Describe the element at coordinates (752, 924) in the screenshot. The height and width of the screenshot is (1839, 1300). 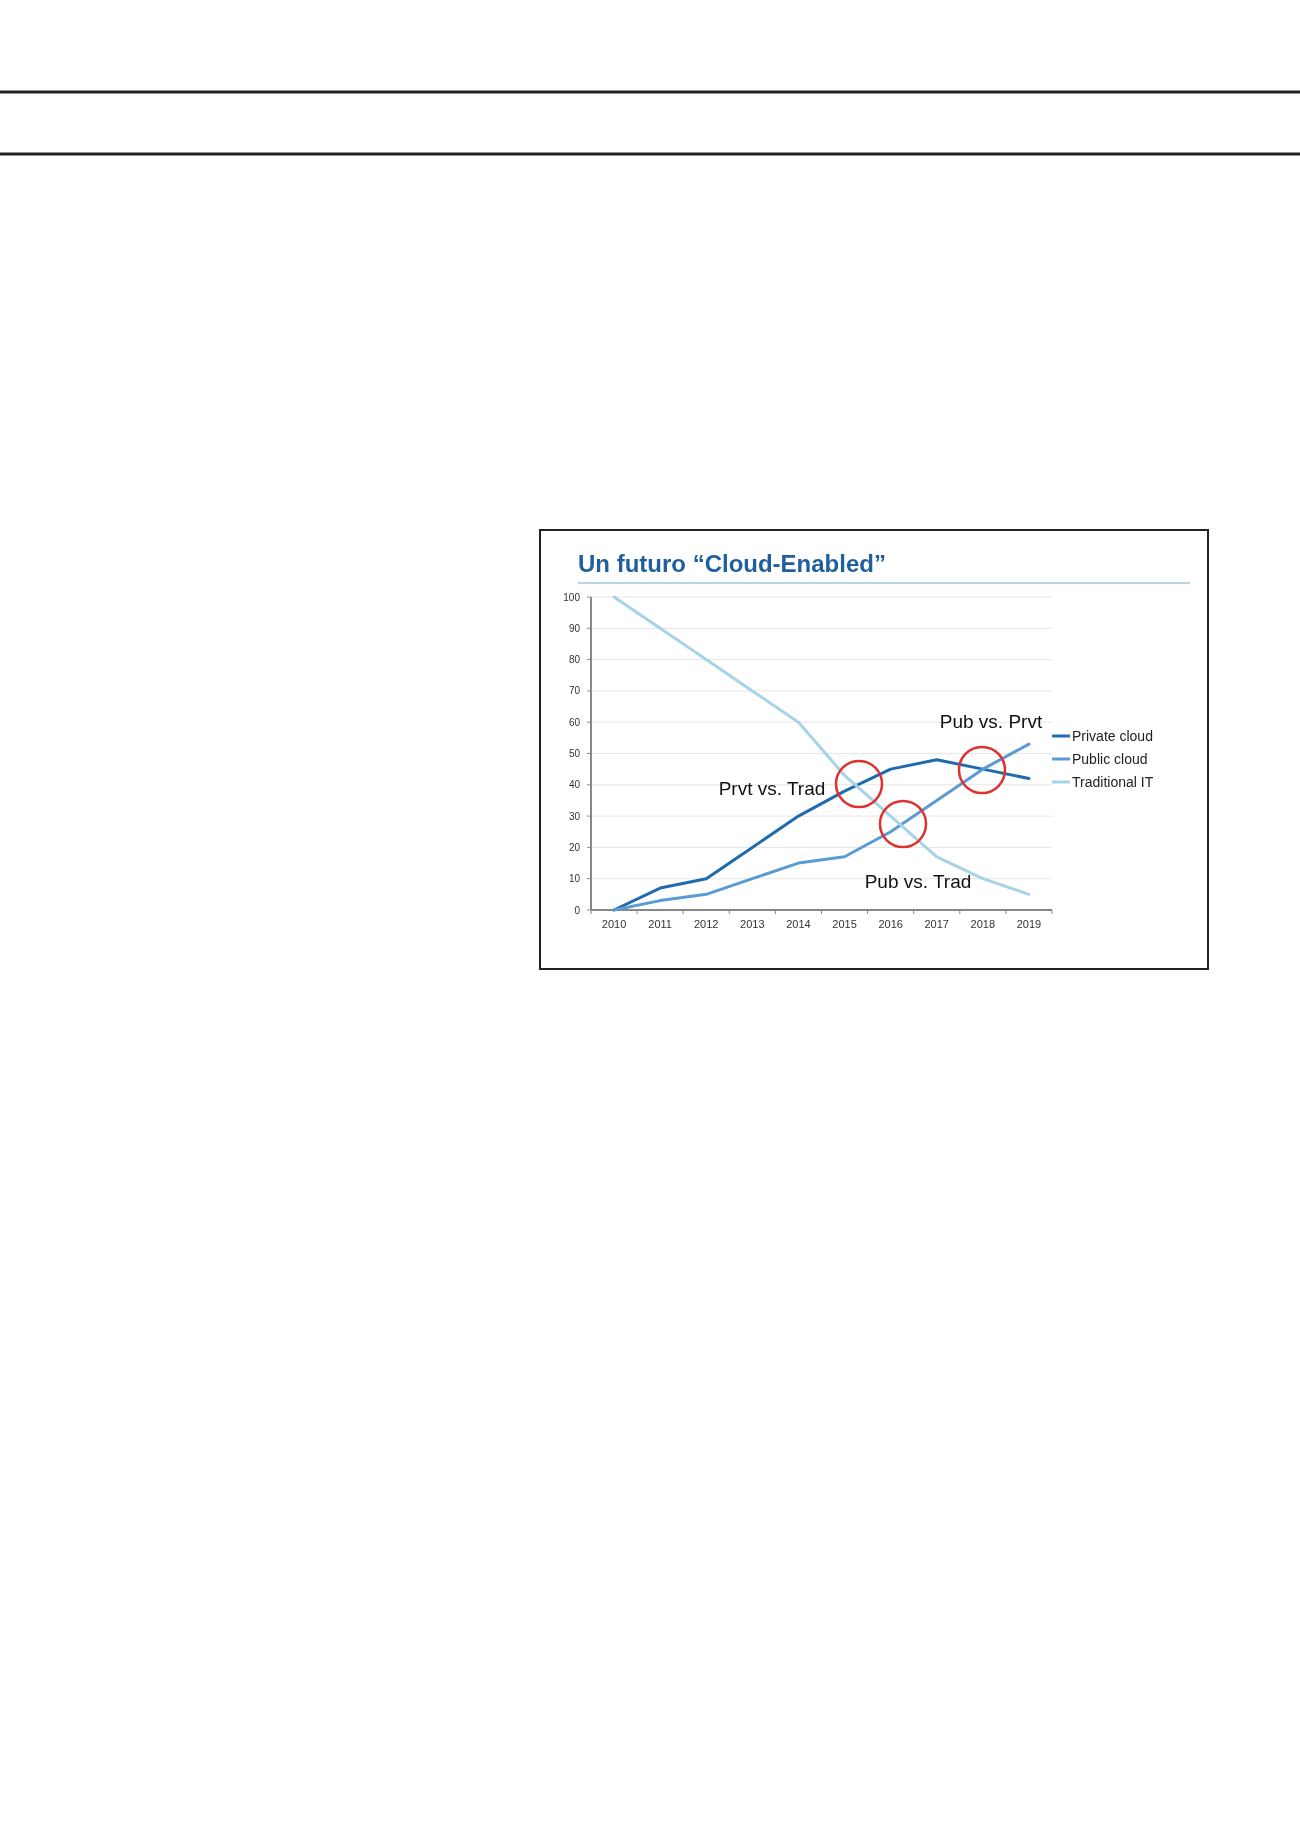
I see `x-tick-label: 2013` at that location.